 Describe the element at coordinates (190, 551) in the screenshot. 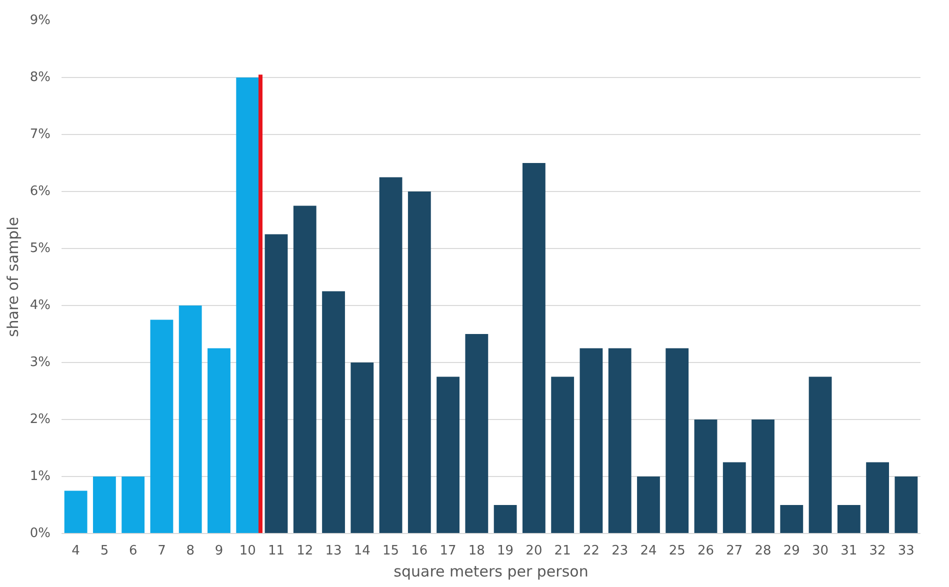

I see `x-tick-label: 8` at that location.